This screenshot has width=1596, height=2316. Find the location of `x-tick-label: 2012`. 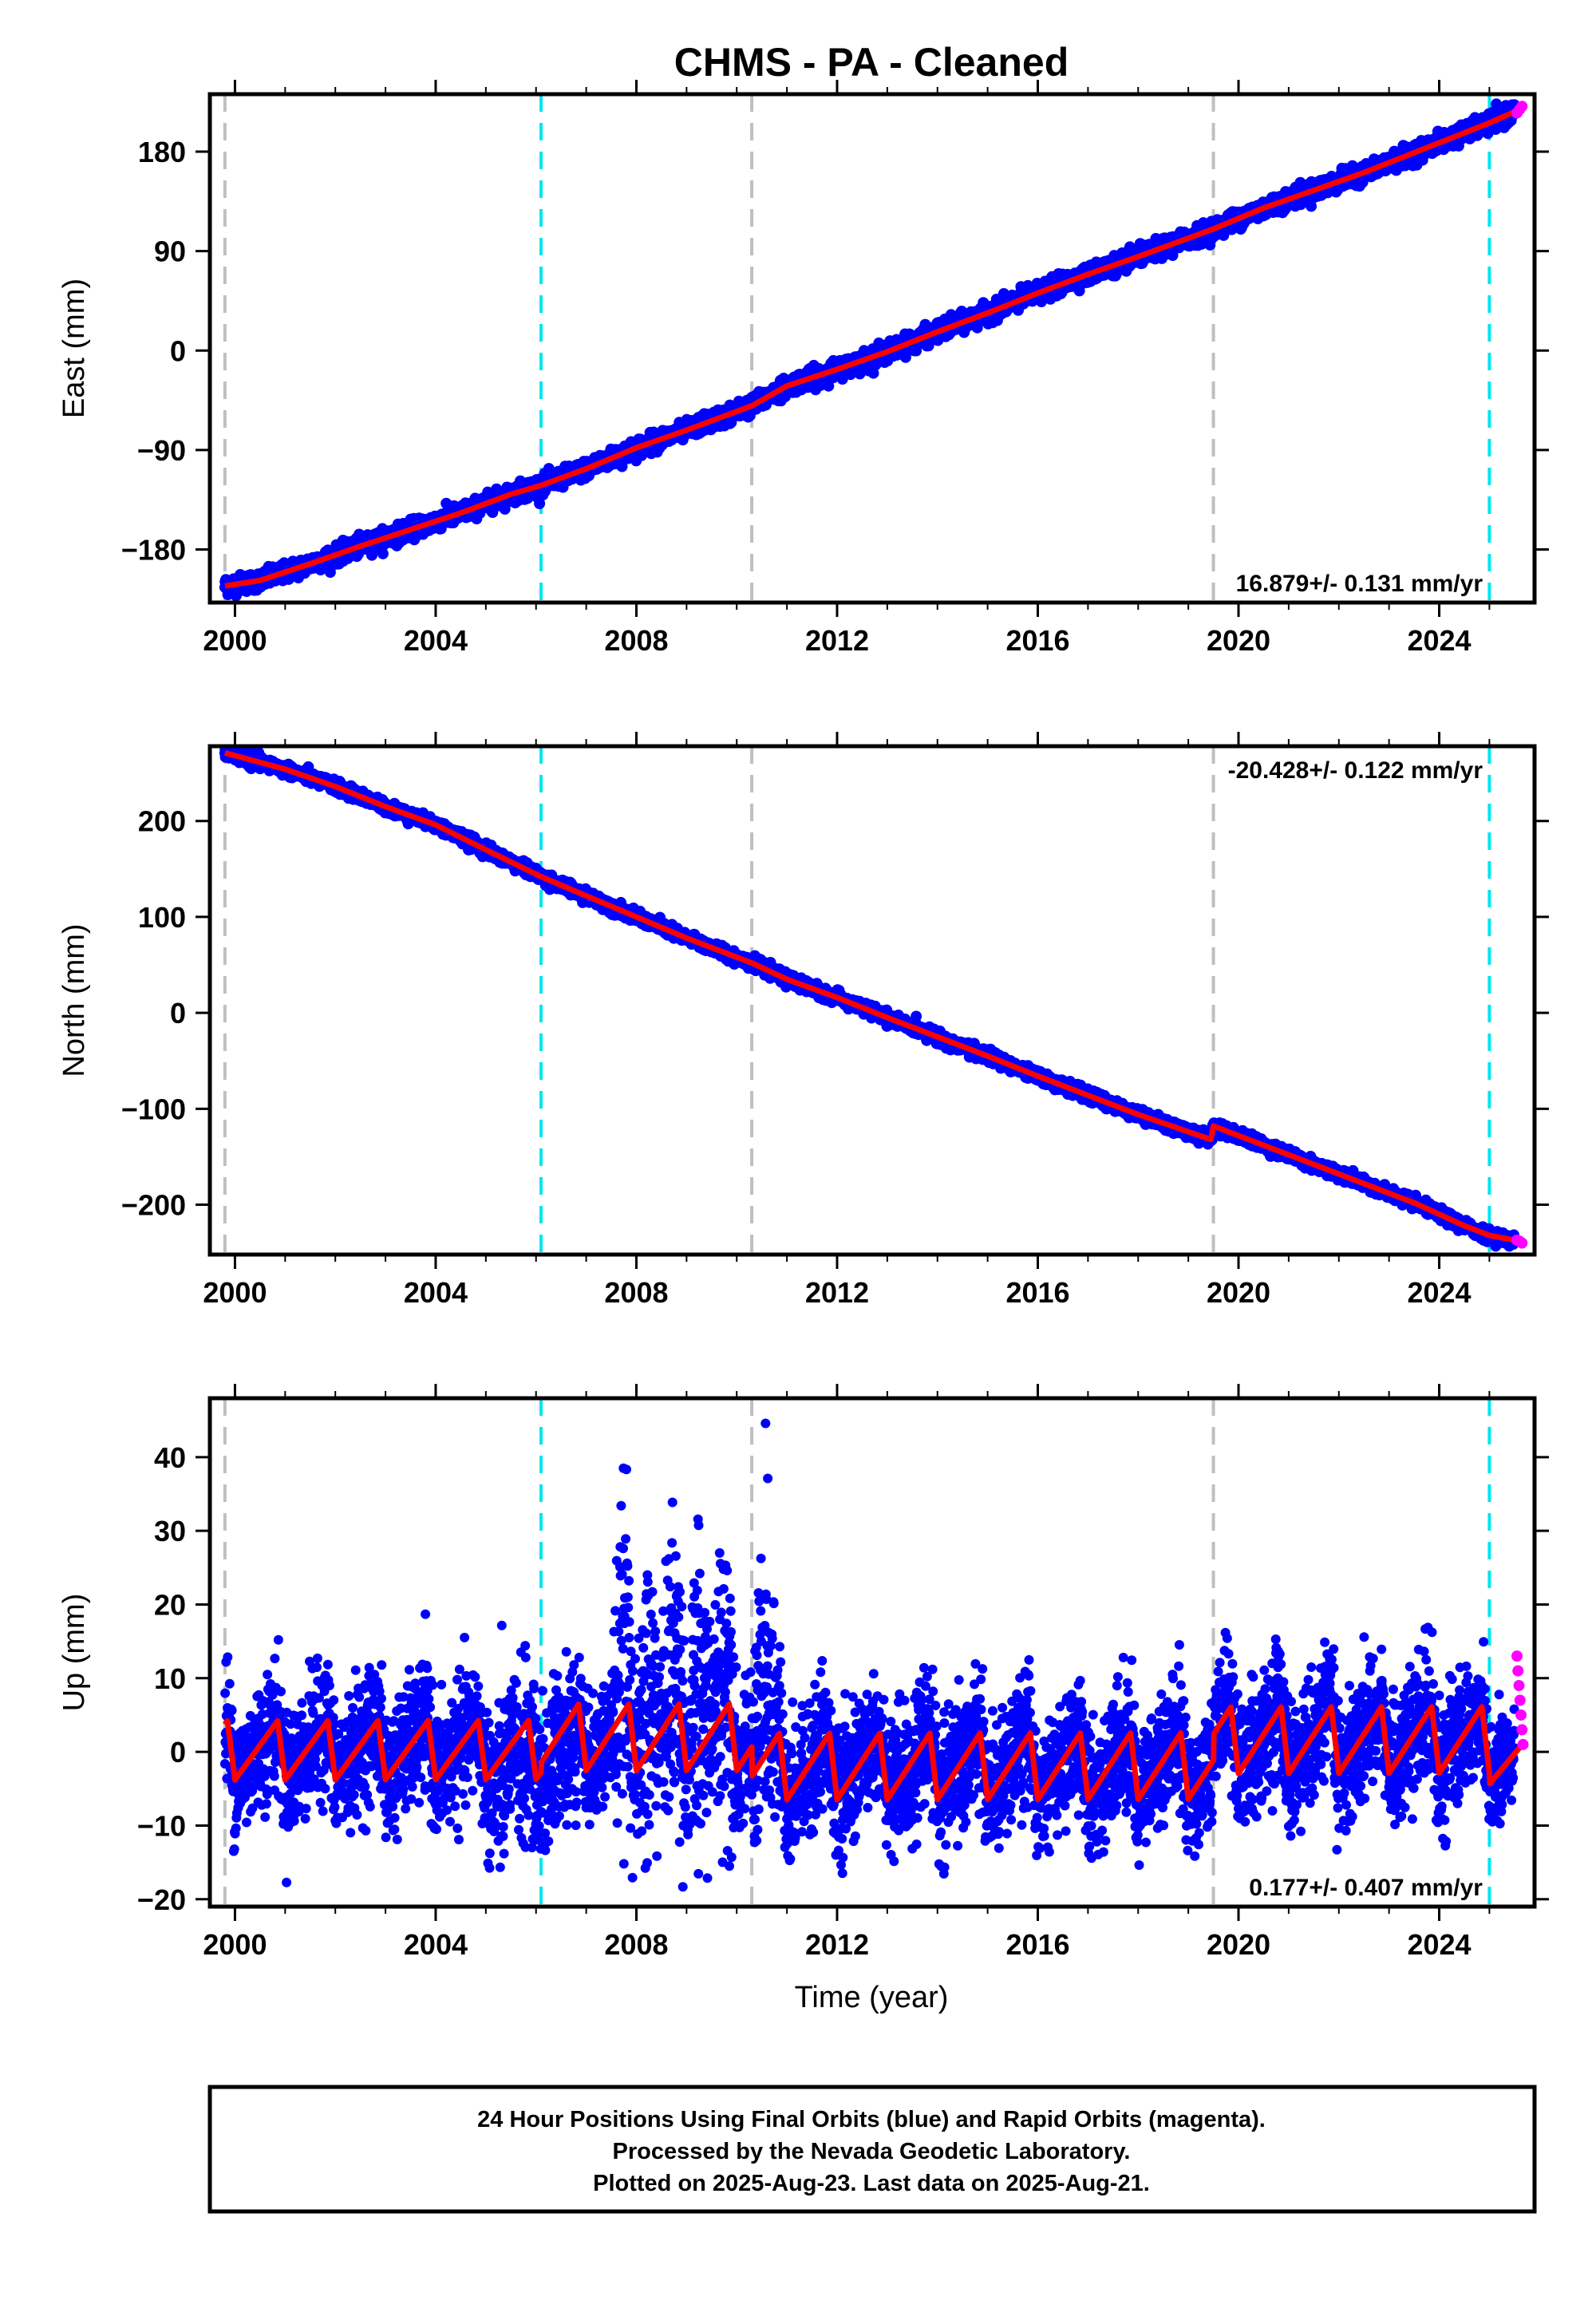

x-tick-label: 2012 is located at coordinates (837, 640).